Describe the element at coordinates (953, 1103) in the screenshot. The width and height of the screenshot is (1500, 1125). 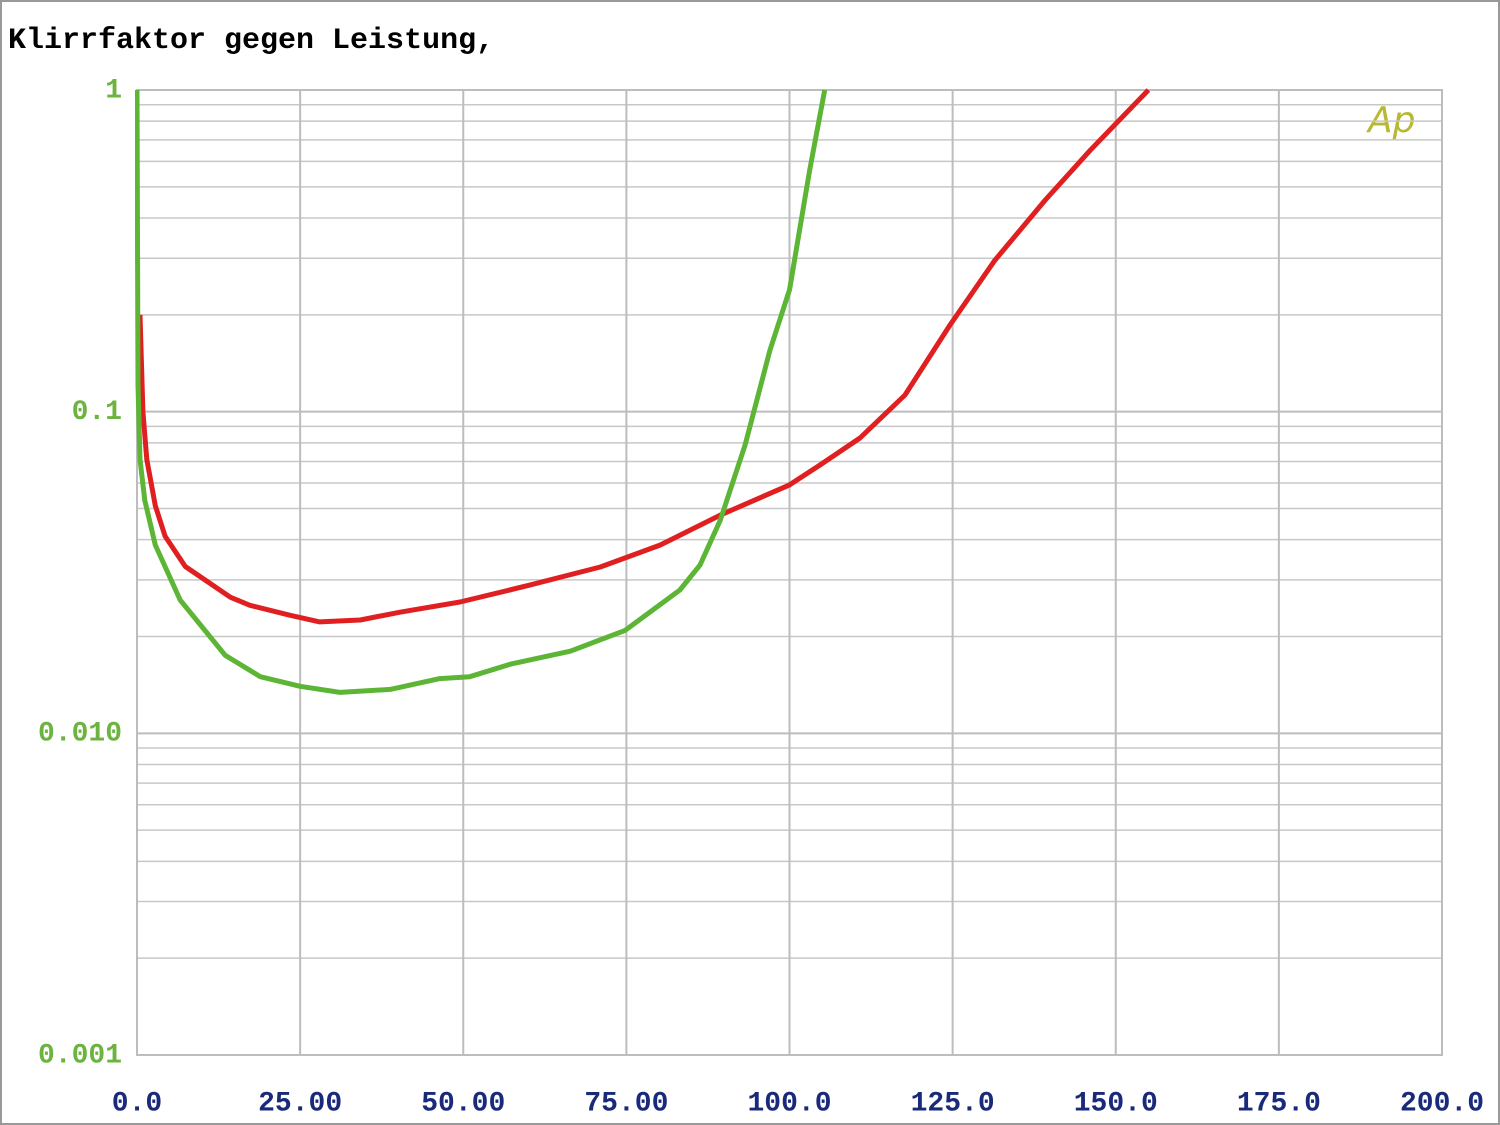
I see `x-tick-label: 125.0` at that location.